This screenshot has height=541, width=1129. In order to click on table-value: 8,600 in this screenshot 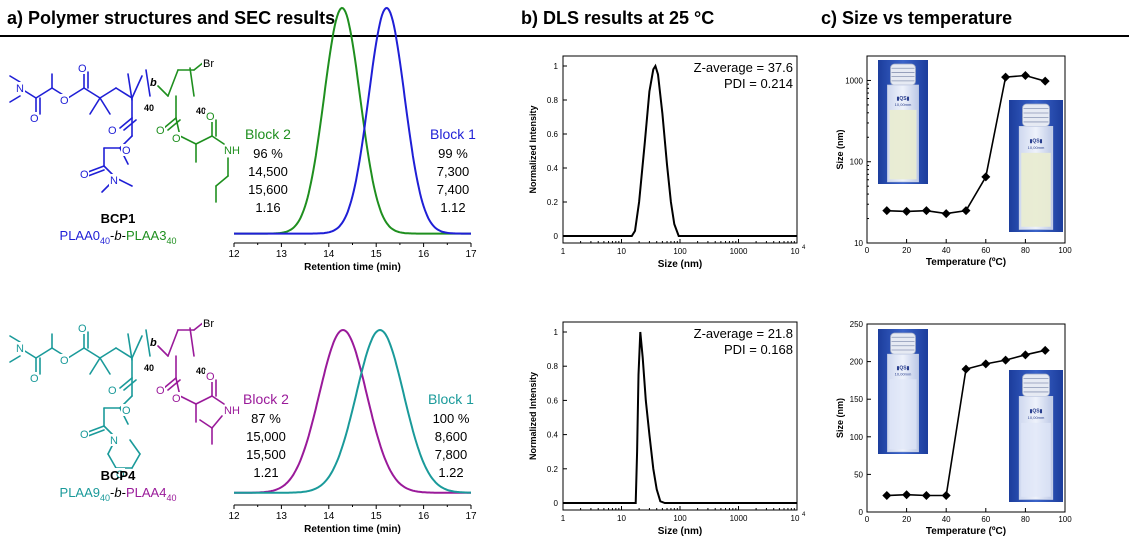, I will do `click(451, 436)`.